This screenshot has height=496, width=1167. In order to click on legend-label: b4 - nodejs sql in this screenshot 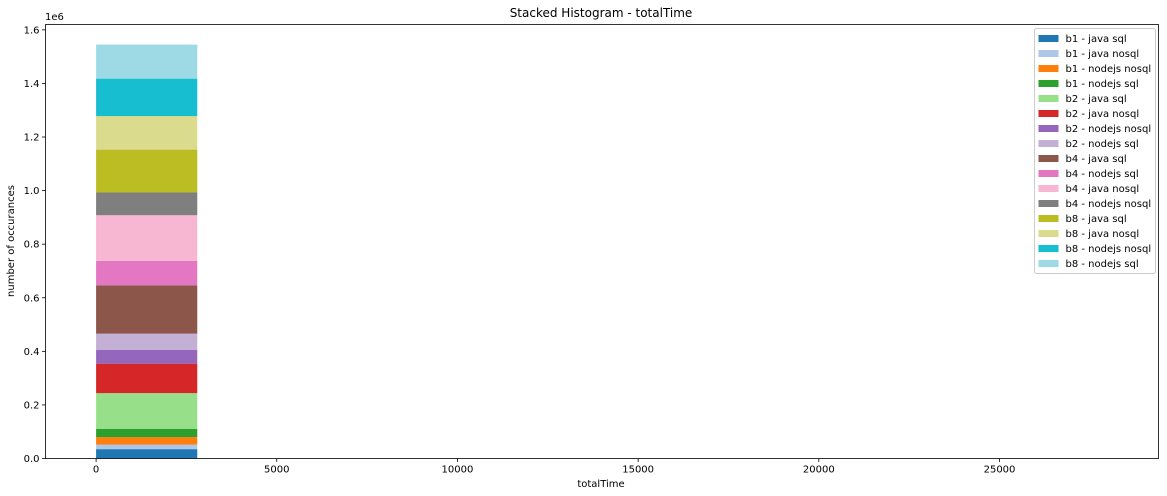, I will do `click(1102, 174)`.